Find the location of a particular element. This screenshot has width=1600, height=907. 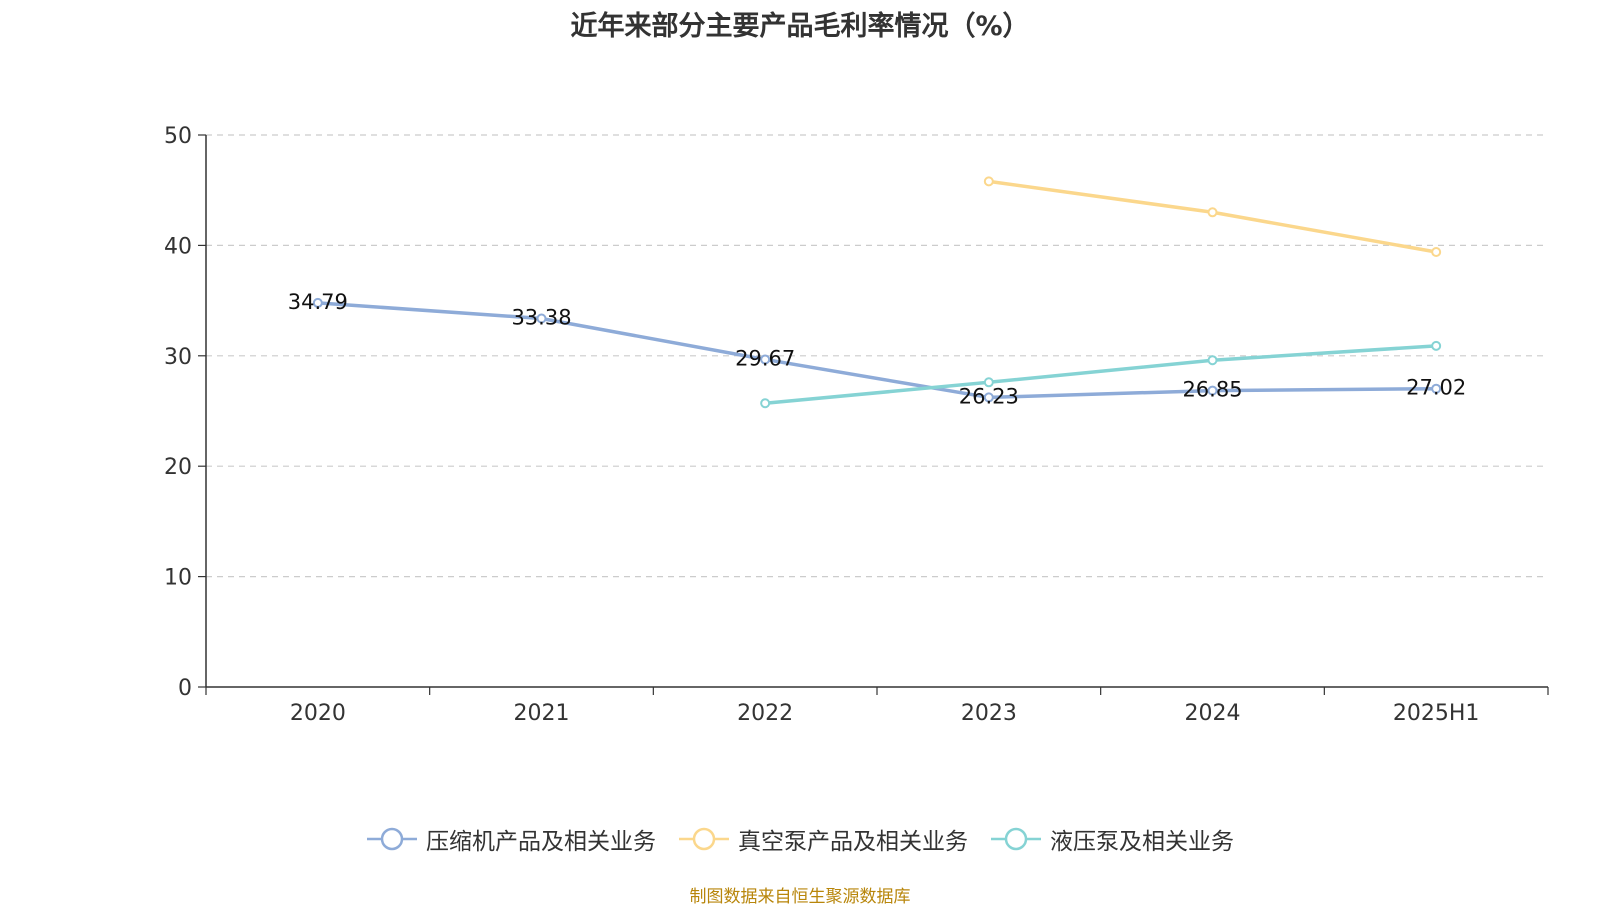

x-tick-label: 2024 is located at coordinates (1213, 713).